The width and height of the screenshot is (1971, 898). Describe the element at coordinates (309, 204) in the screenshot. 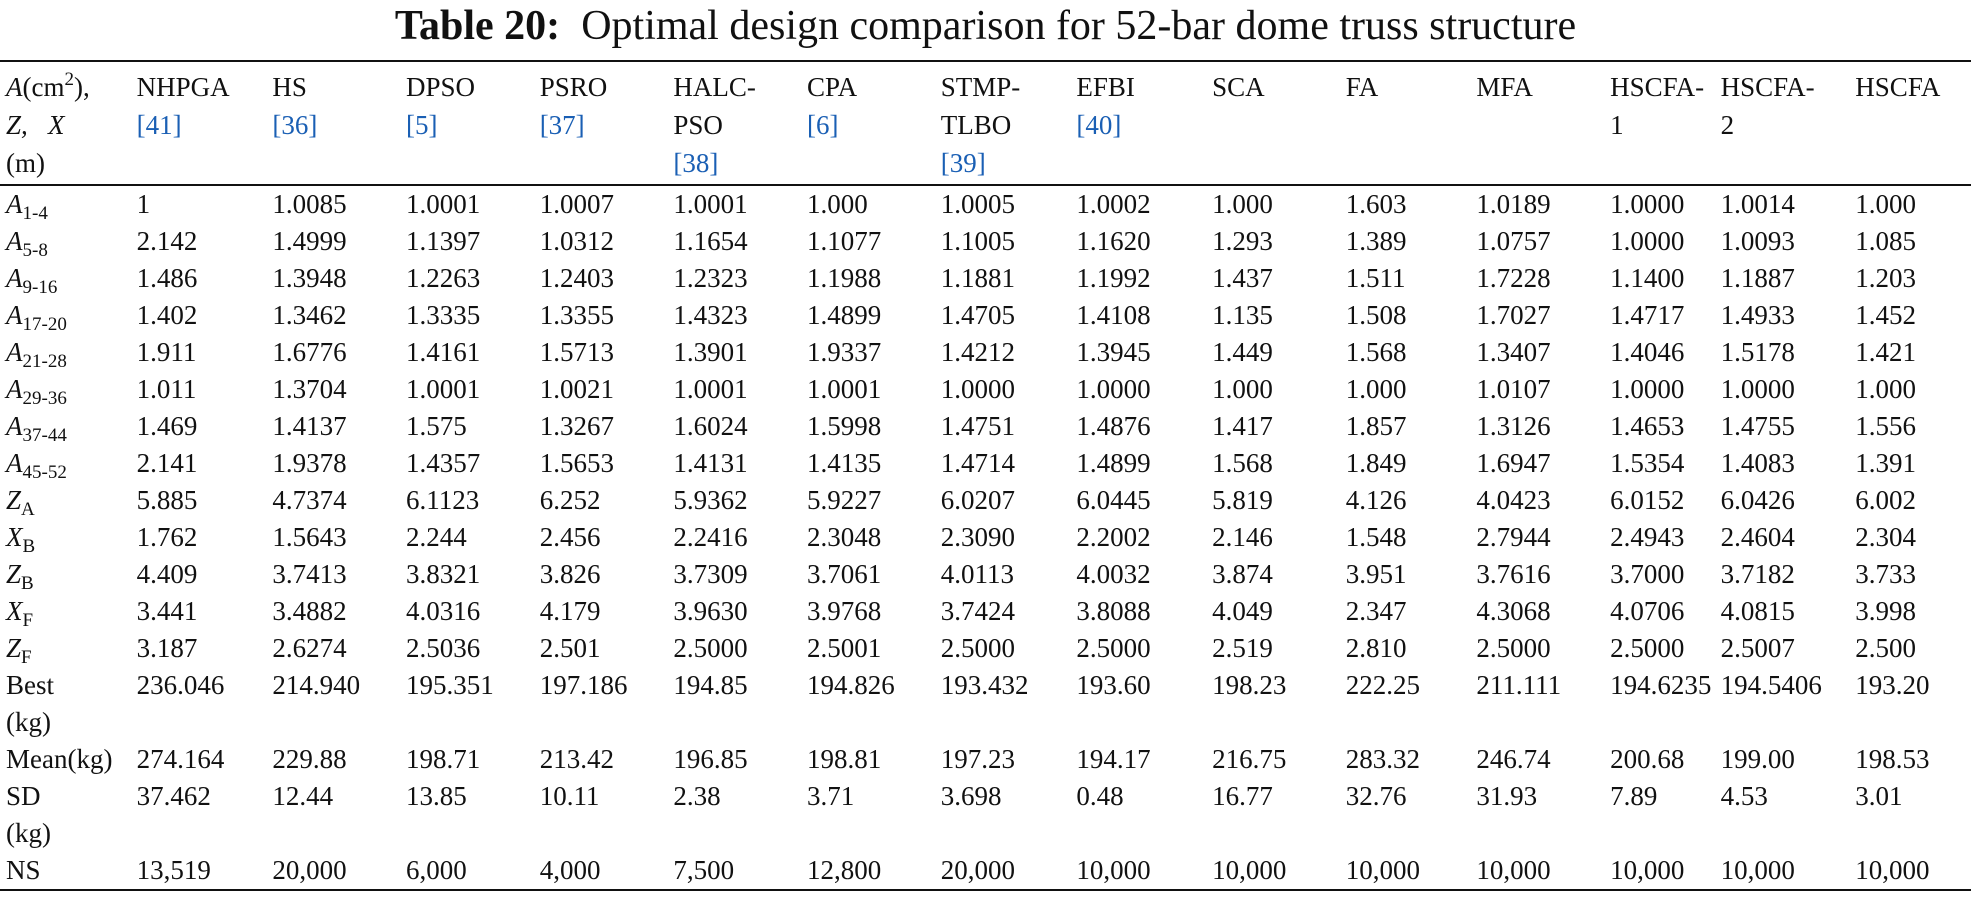

I see `table-cell: 1.0085` at that location.